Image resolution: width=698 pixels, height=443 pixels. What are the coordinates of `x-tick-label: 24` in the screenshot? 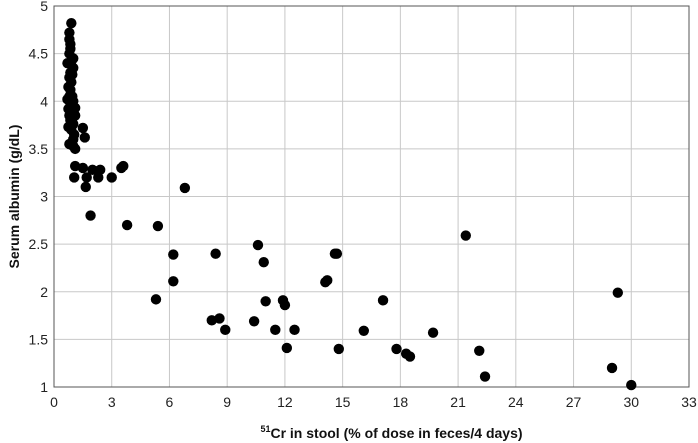 It's located at (516, 402).